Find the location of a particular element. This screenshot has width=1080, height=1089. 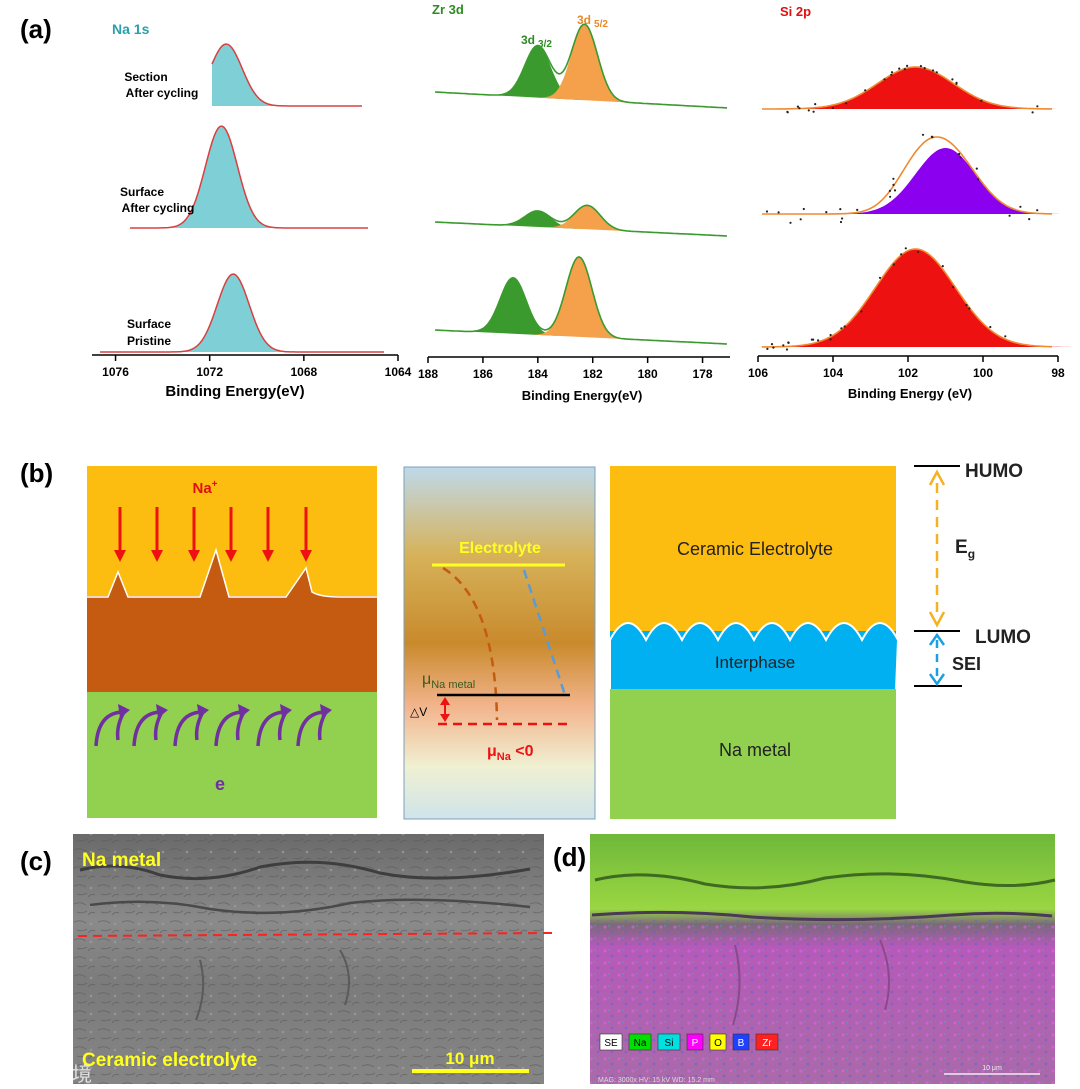

delta-v-arrowheads is located at coordinates (445, 709).